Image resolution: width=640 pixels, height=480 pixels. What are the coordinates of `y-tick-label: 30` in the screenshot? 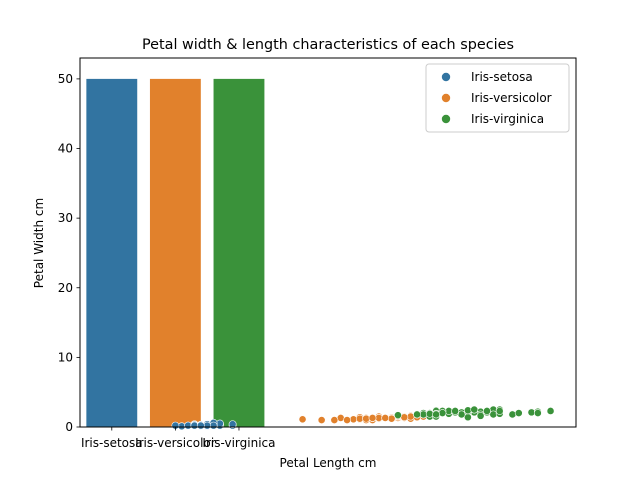 It's located at (65, 218).